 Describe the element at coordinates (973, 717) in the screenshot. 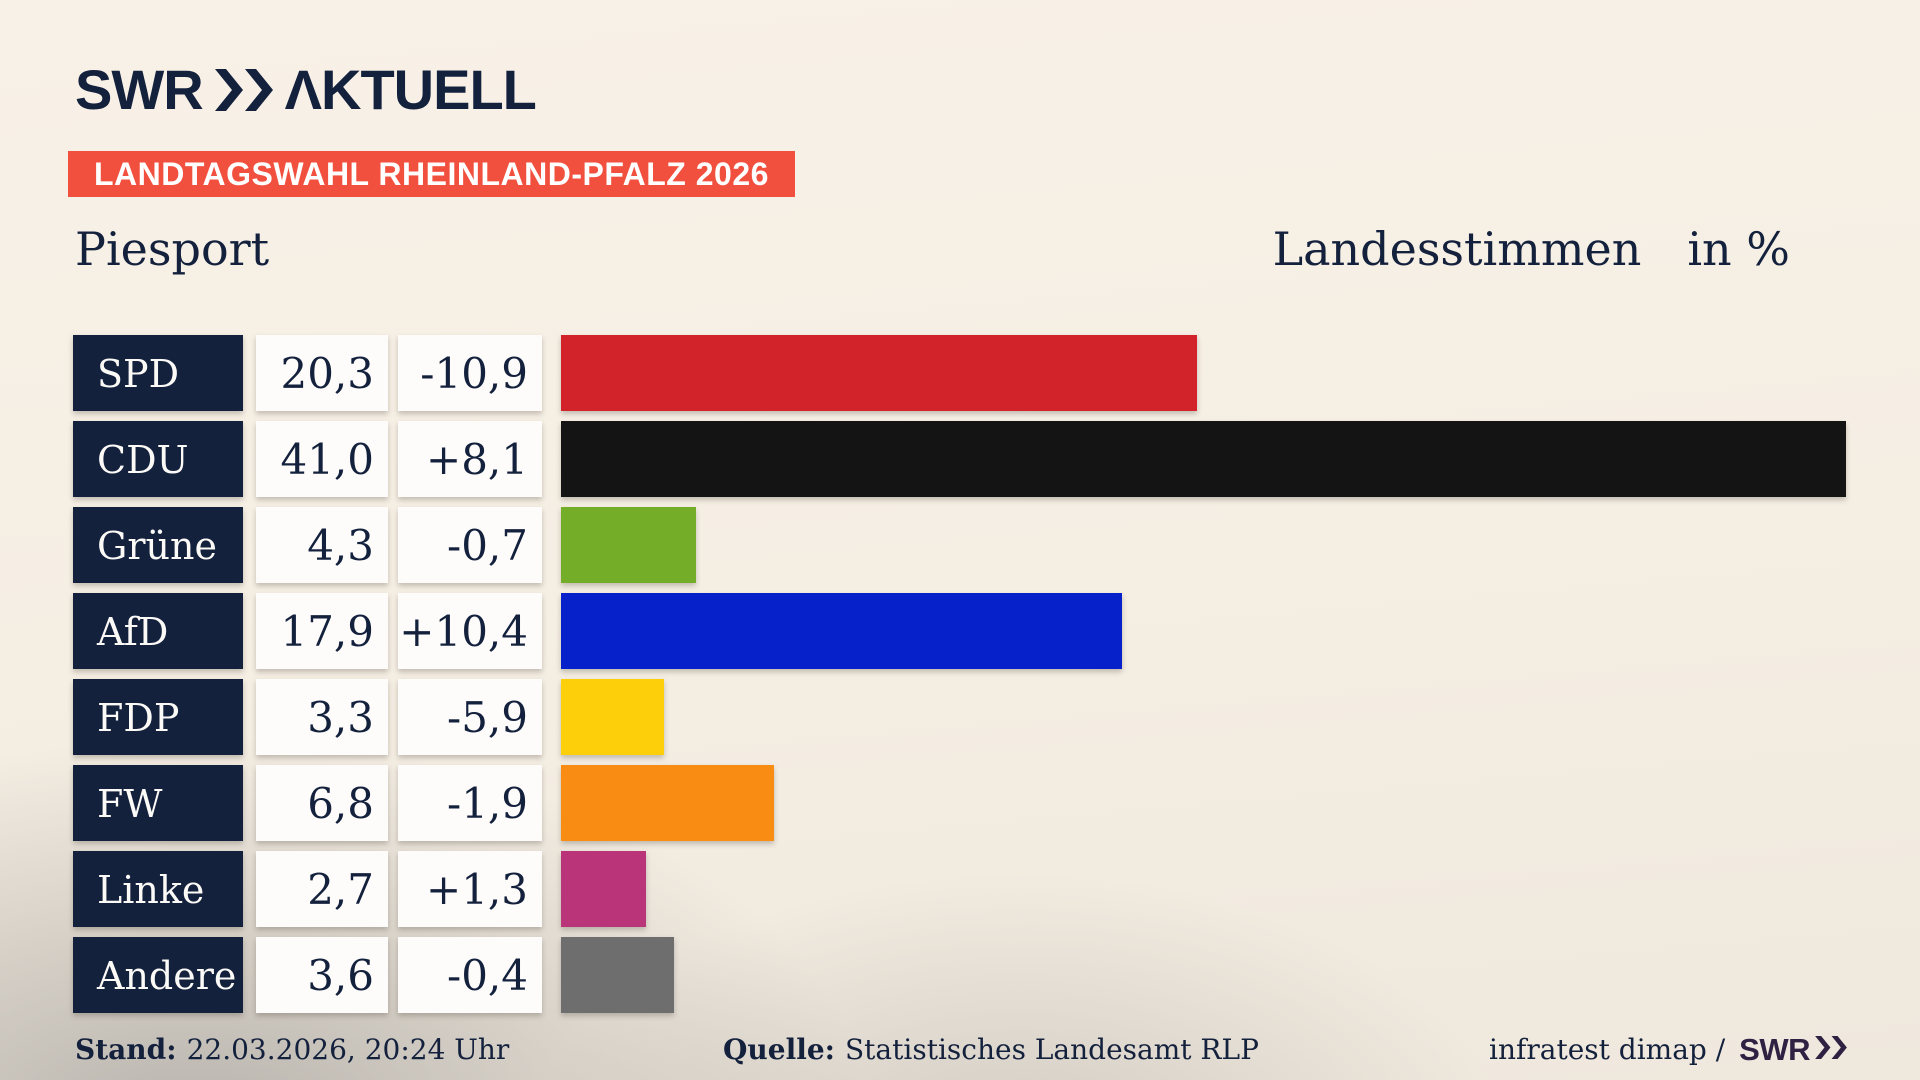

I see `result-row: FDP 3,3 -5,9` at that location.